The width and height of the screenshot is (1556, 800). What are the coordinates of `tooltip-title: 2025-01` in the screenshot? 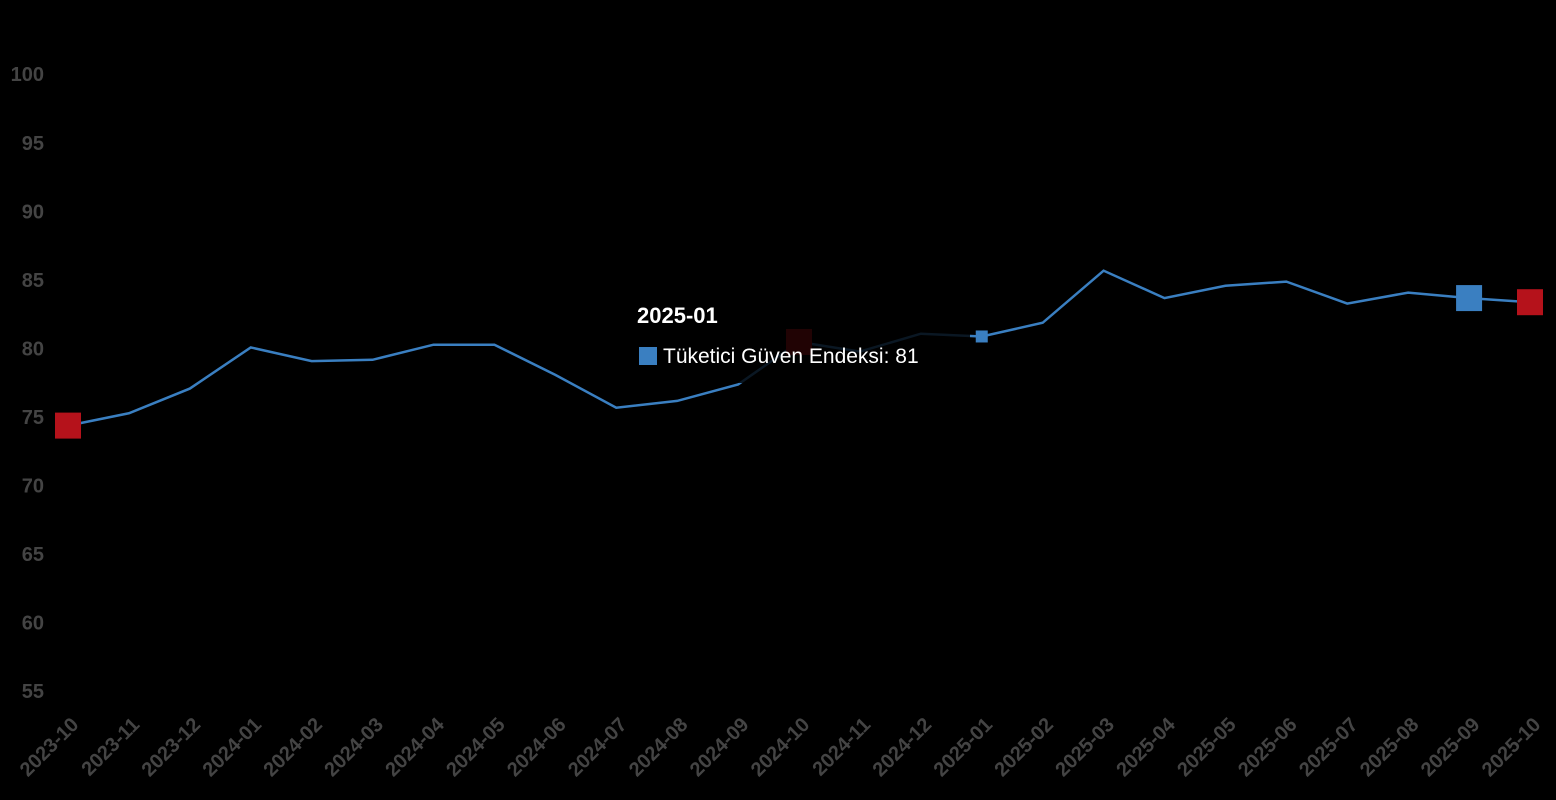 It's located at (677, 315).